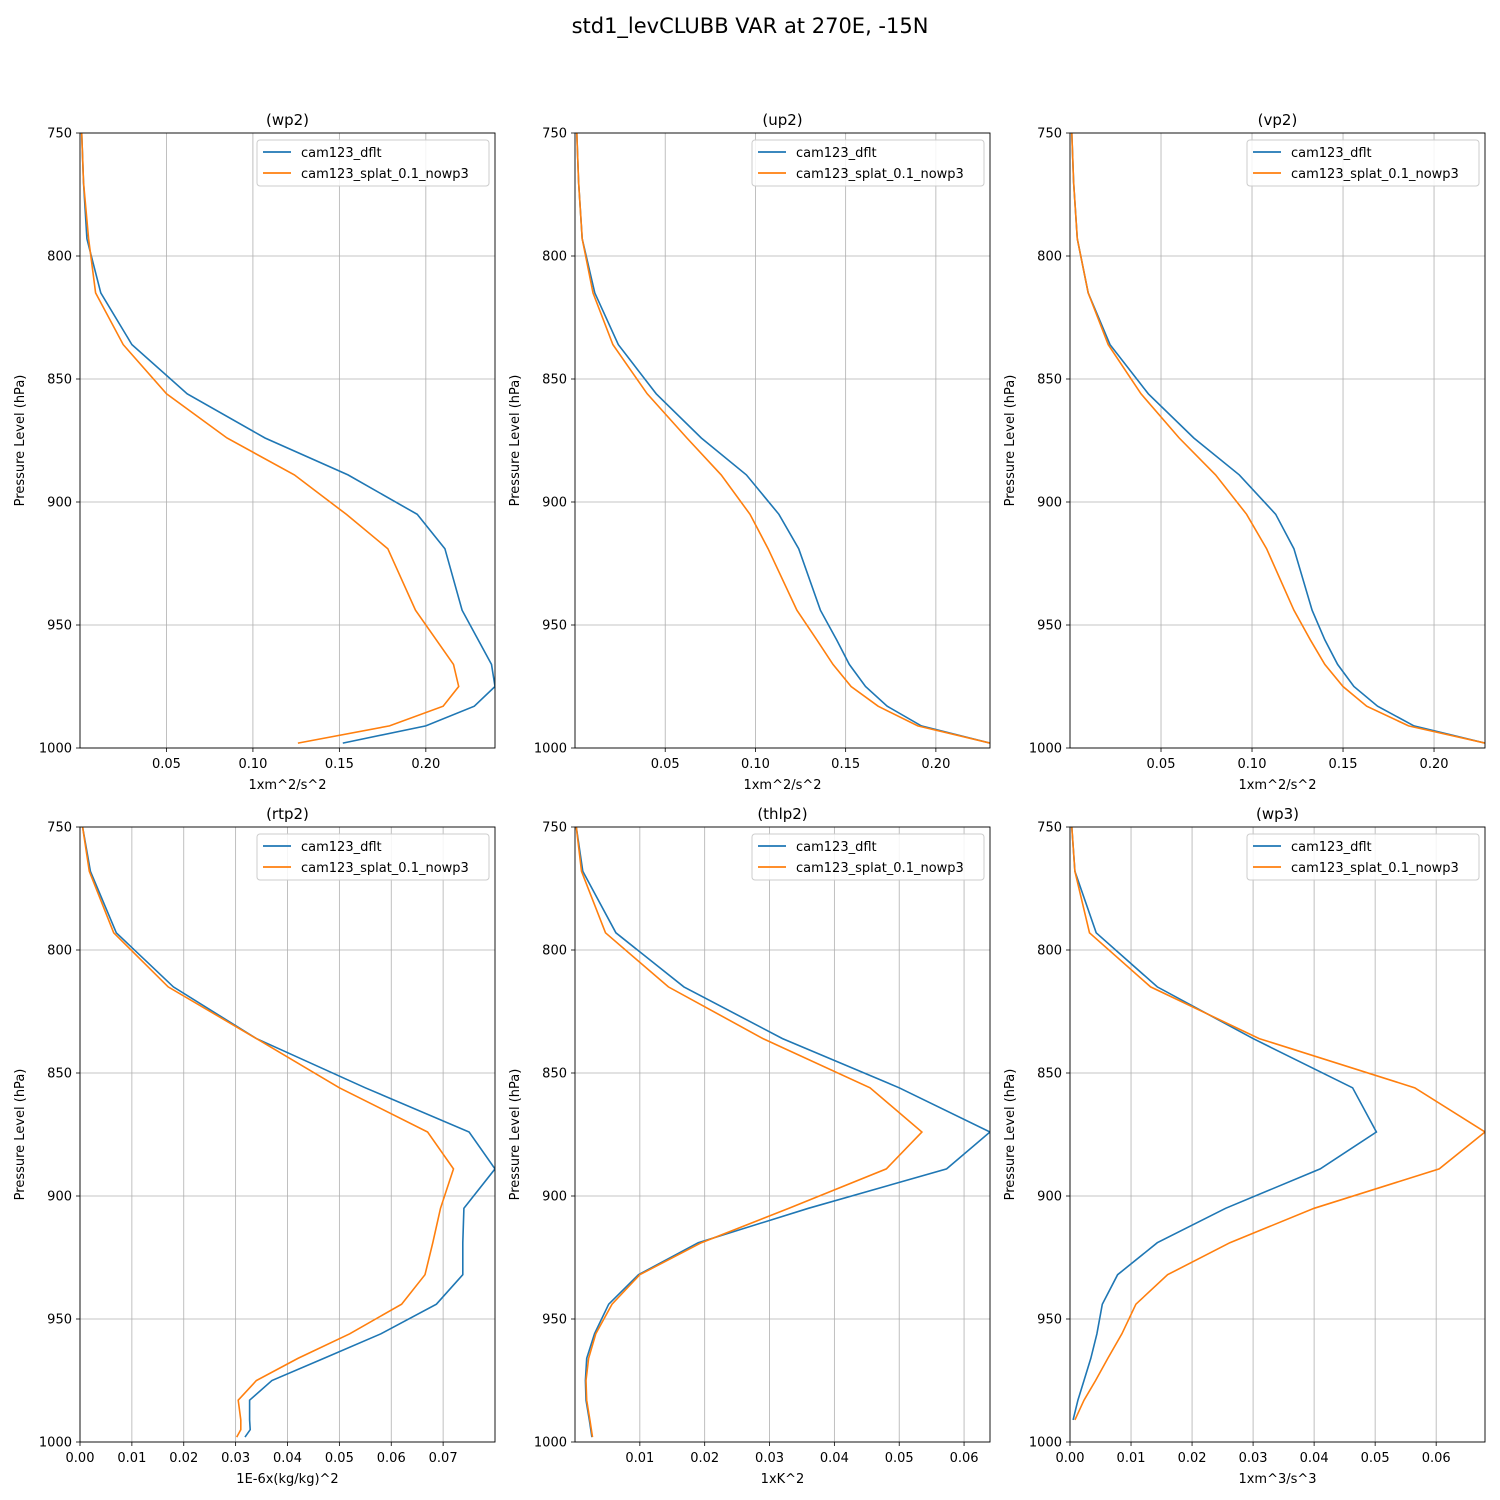 This screenshot has height=1500, width=1500. I want to click on x-axis-label: 1E-6x(kg/kg)^2, so click(287, 1479).